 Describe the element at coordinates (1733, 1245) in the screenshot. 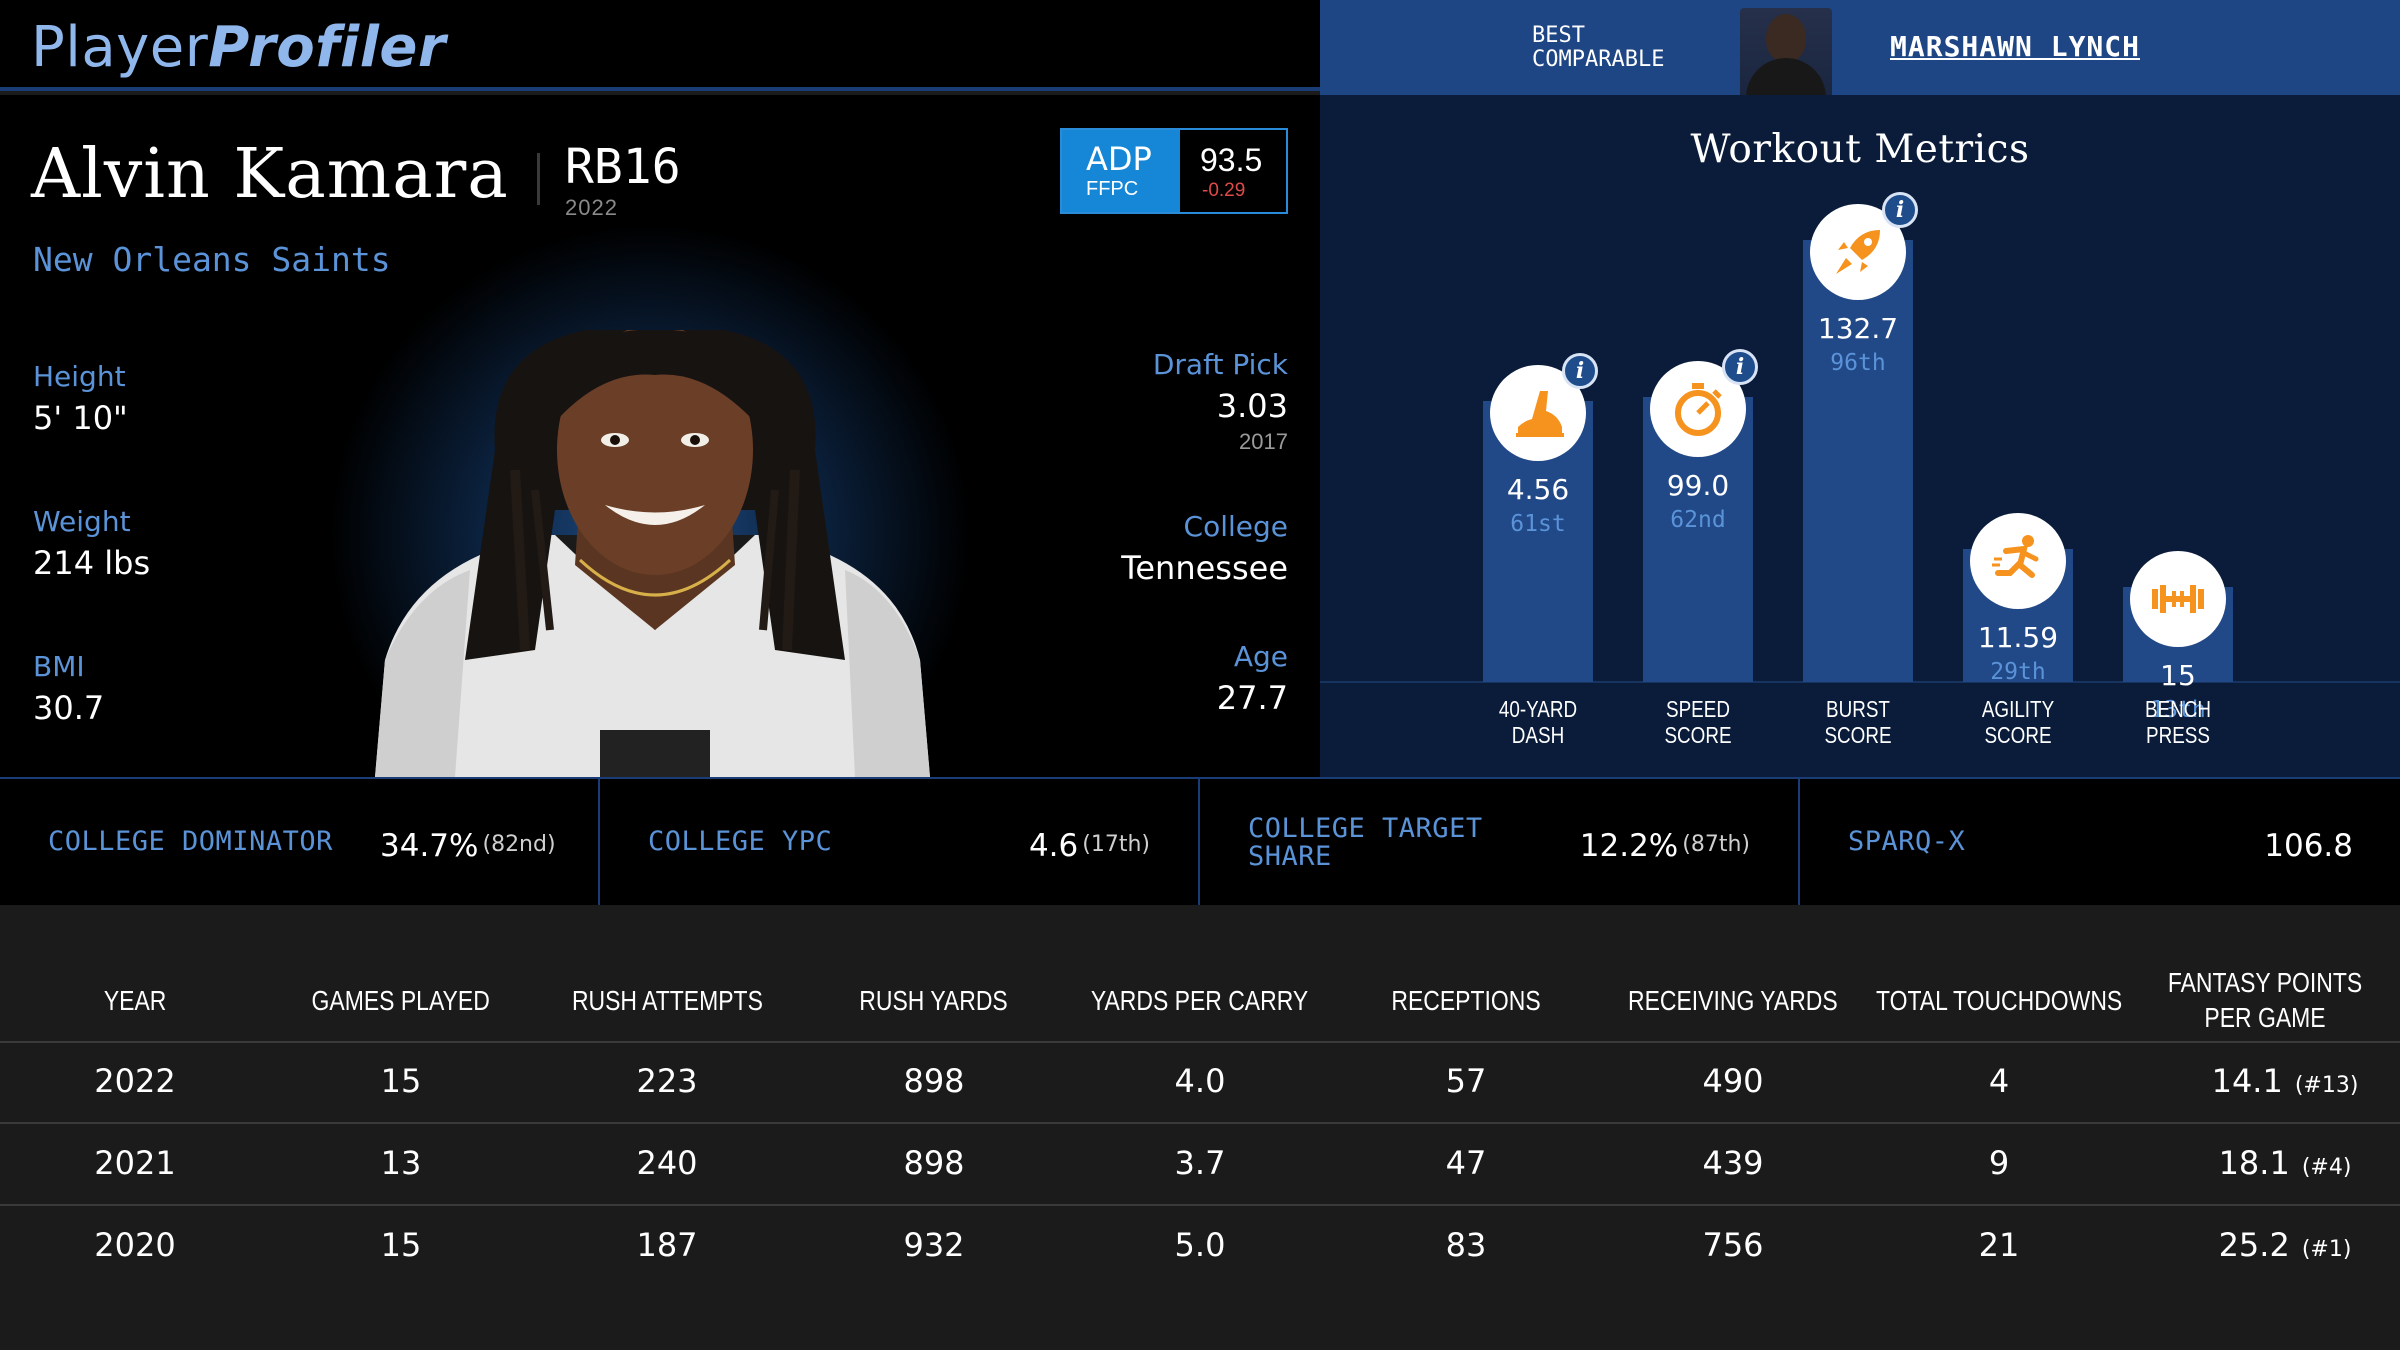

I see `table-cell: 756` at that location.